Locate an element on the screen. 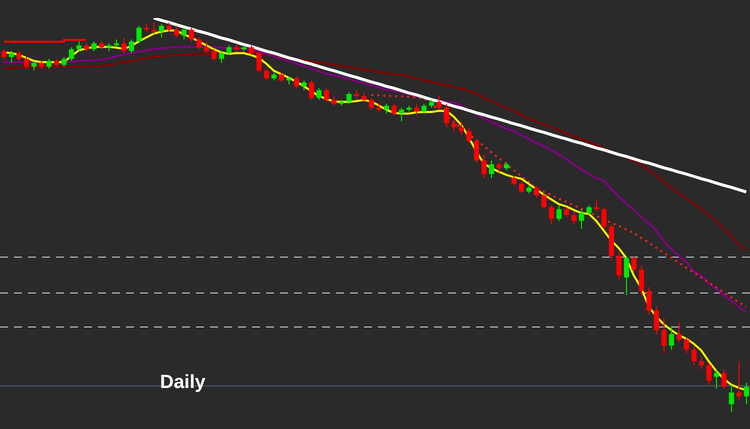 The image size is (750, 429). annotation: Daily is located at coordinates (183, 383).